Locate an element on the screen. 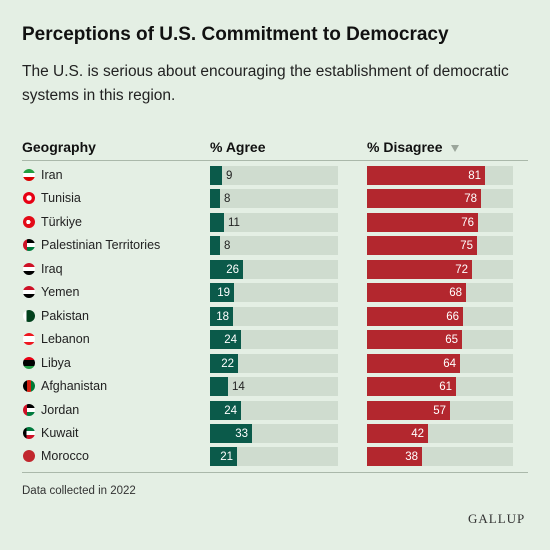 This screenshot has height=550, width=550. country-label: Yemen is located at coordinates (60, 292).